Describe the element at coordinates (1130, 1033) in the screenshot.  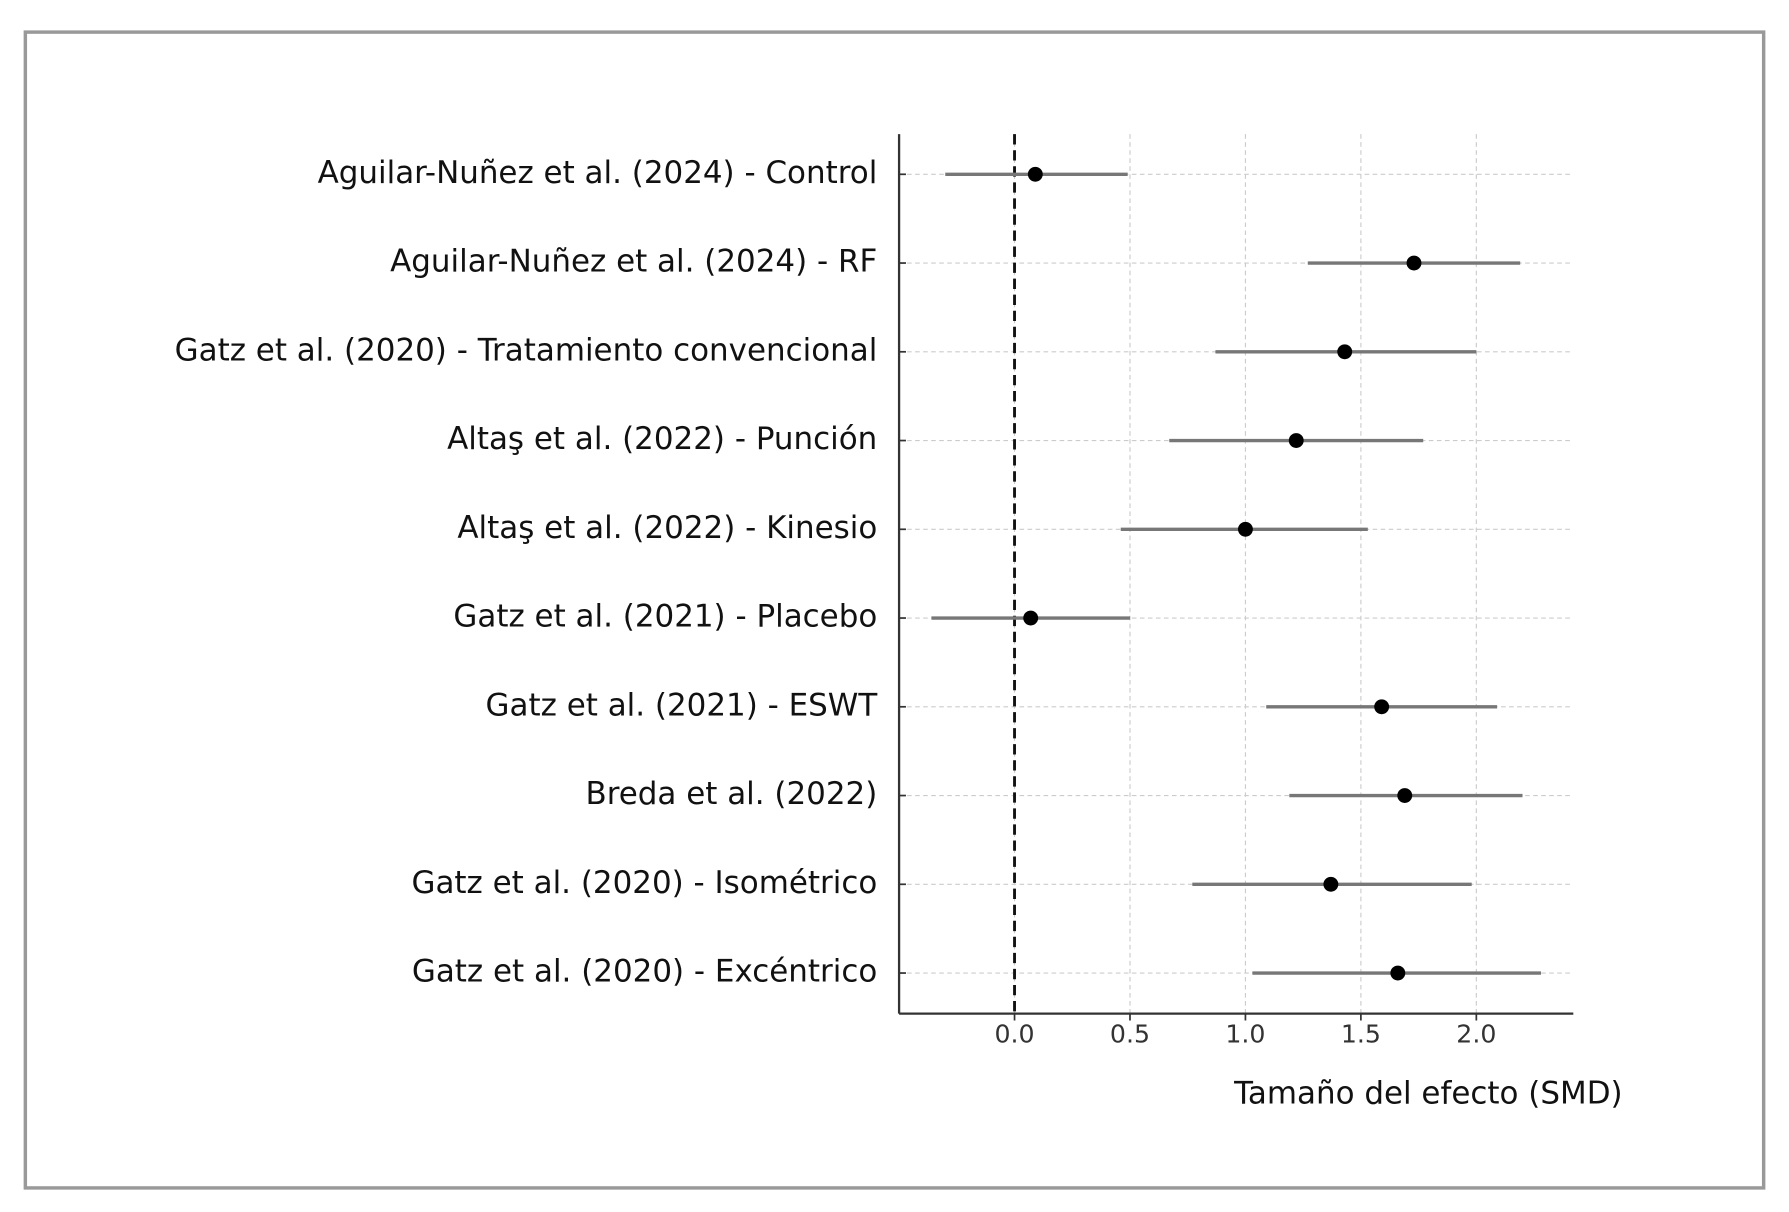
I see `x-tick-label: 0.5` at that location.